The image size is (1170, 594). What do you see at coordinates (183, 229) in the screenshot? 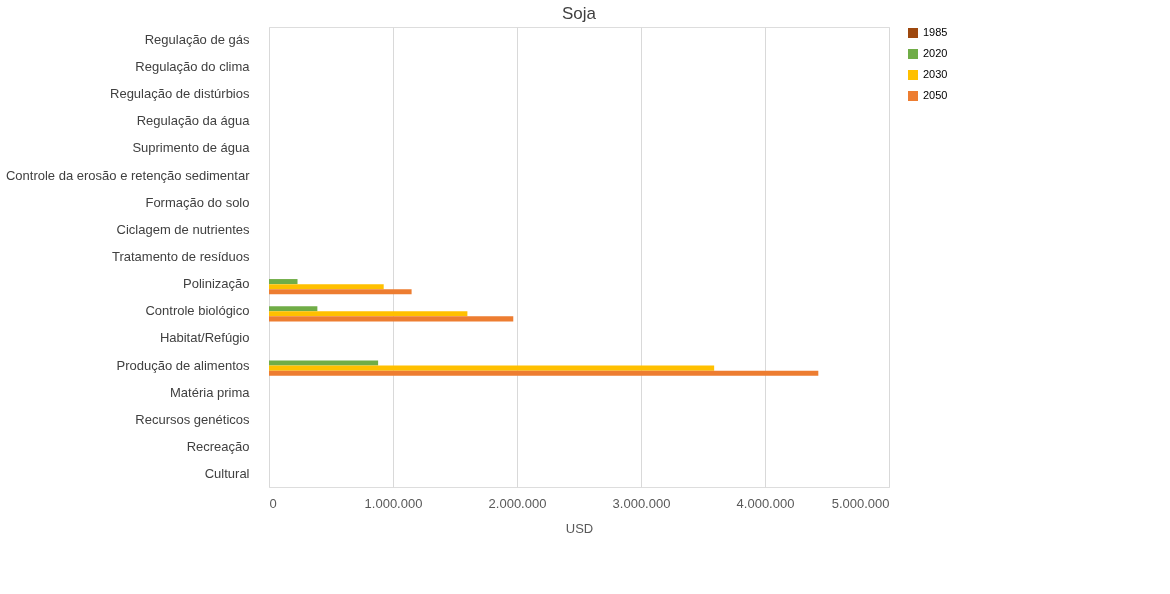
I see `y-tick-label: Ciclagem de nutrientes` at bounding box center [183, 229].